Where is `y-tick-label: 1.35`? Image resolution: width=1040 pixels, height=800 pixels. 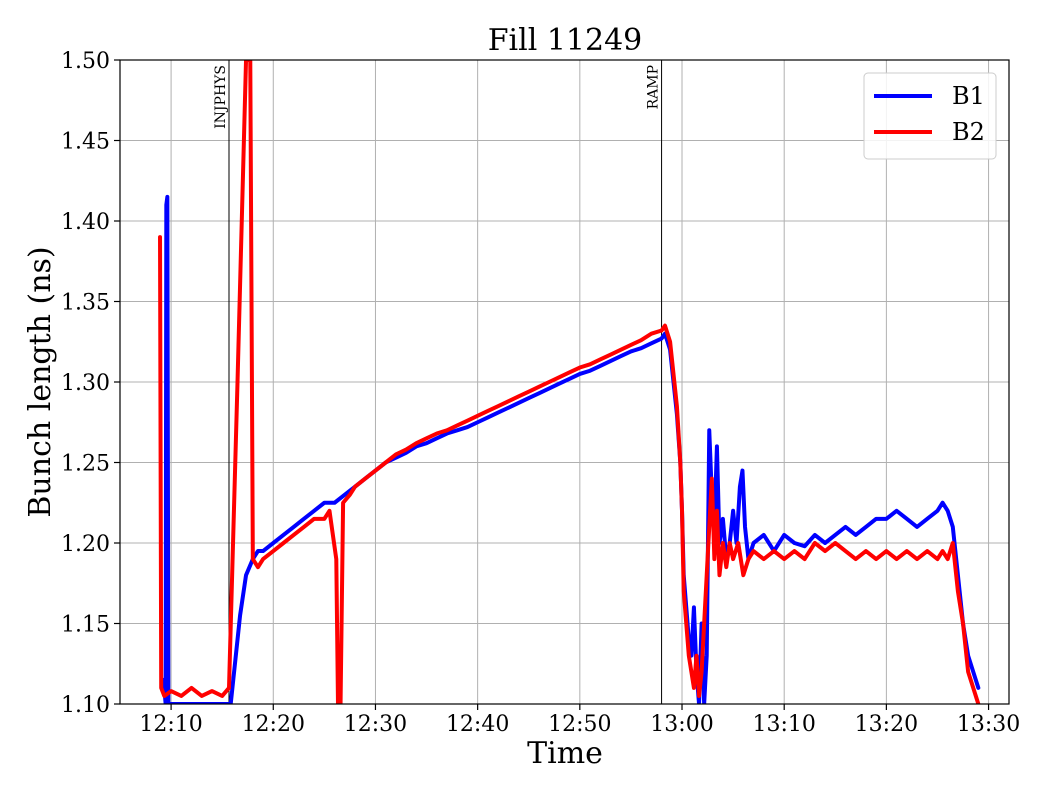 y-tick-label: 1.35 is located at coordinates (85, 303).